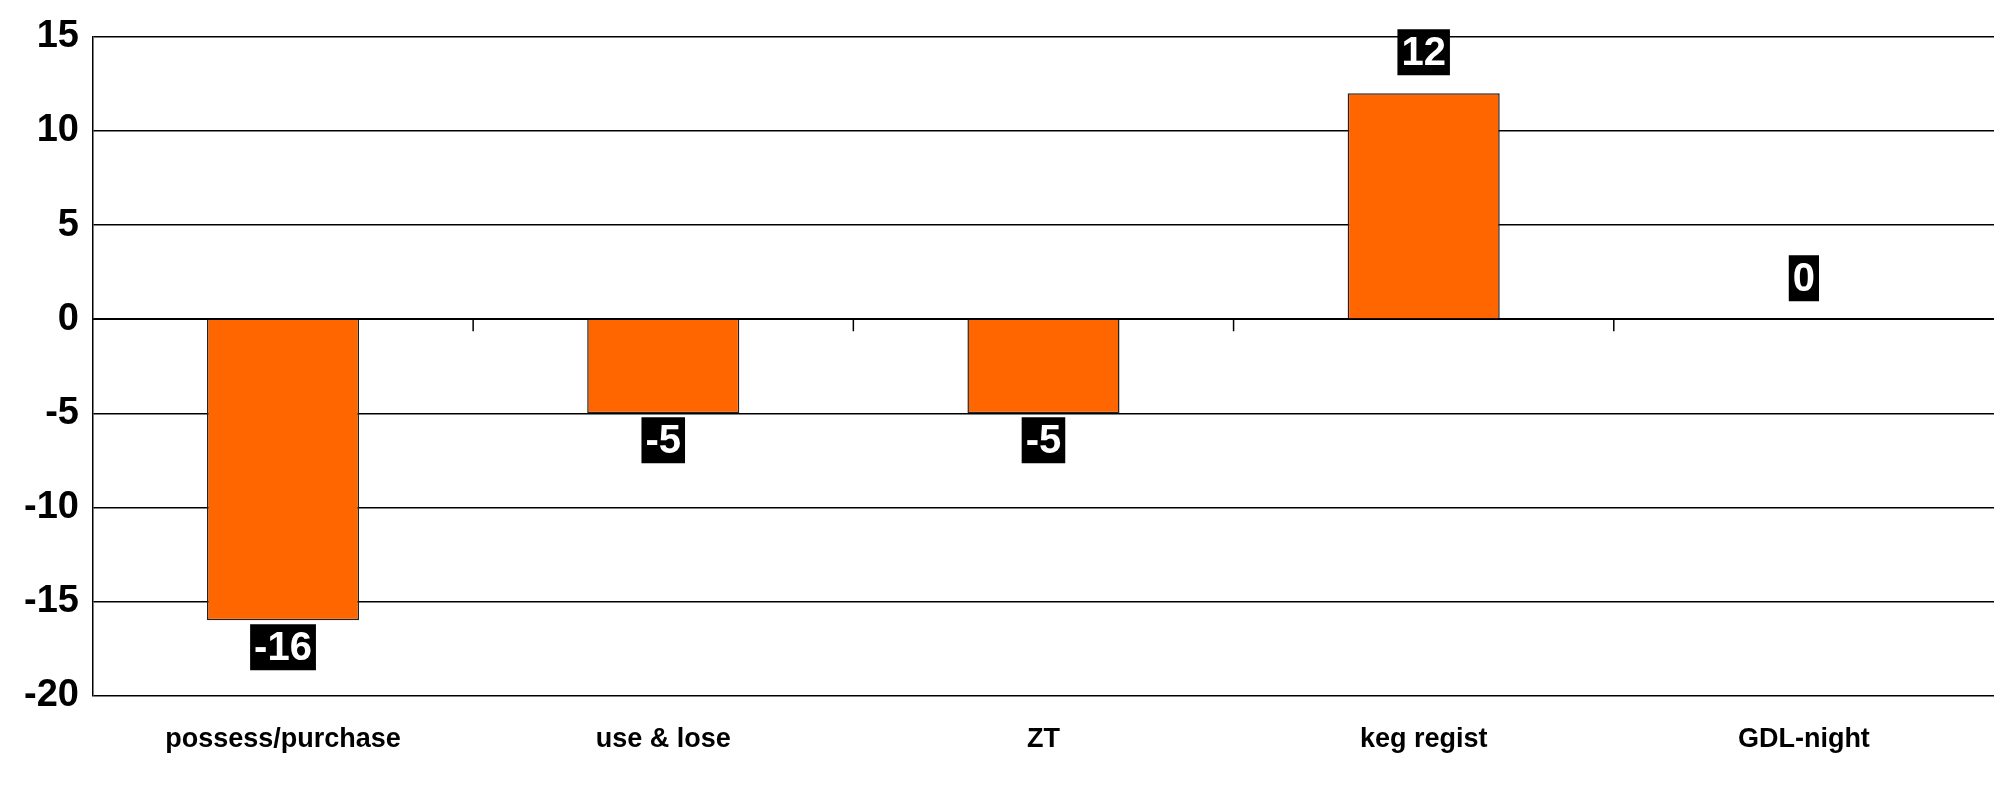  What do you see at coordinates (1804, 277) in the screenshot?
I see `data-label: 0` at bounding box center [1804, 277].